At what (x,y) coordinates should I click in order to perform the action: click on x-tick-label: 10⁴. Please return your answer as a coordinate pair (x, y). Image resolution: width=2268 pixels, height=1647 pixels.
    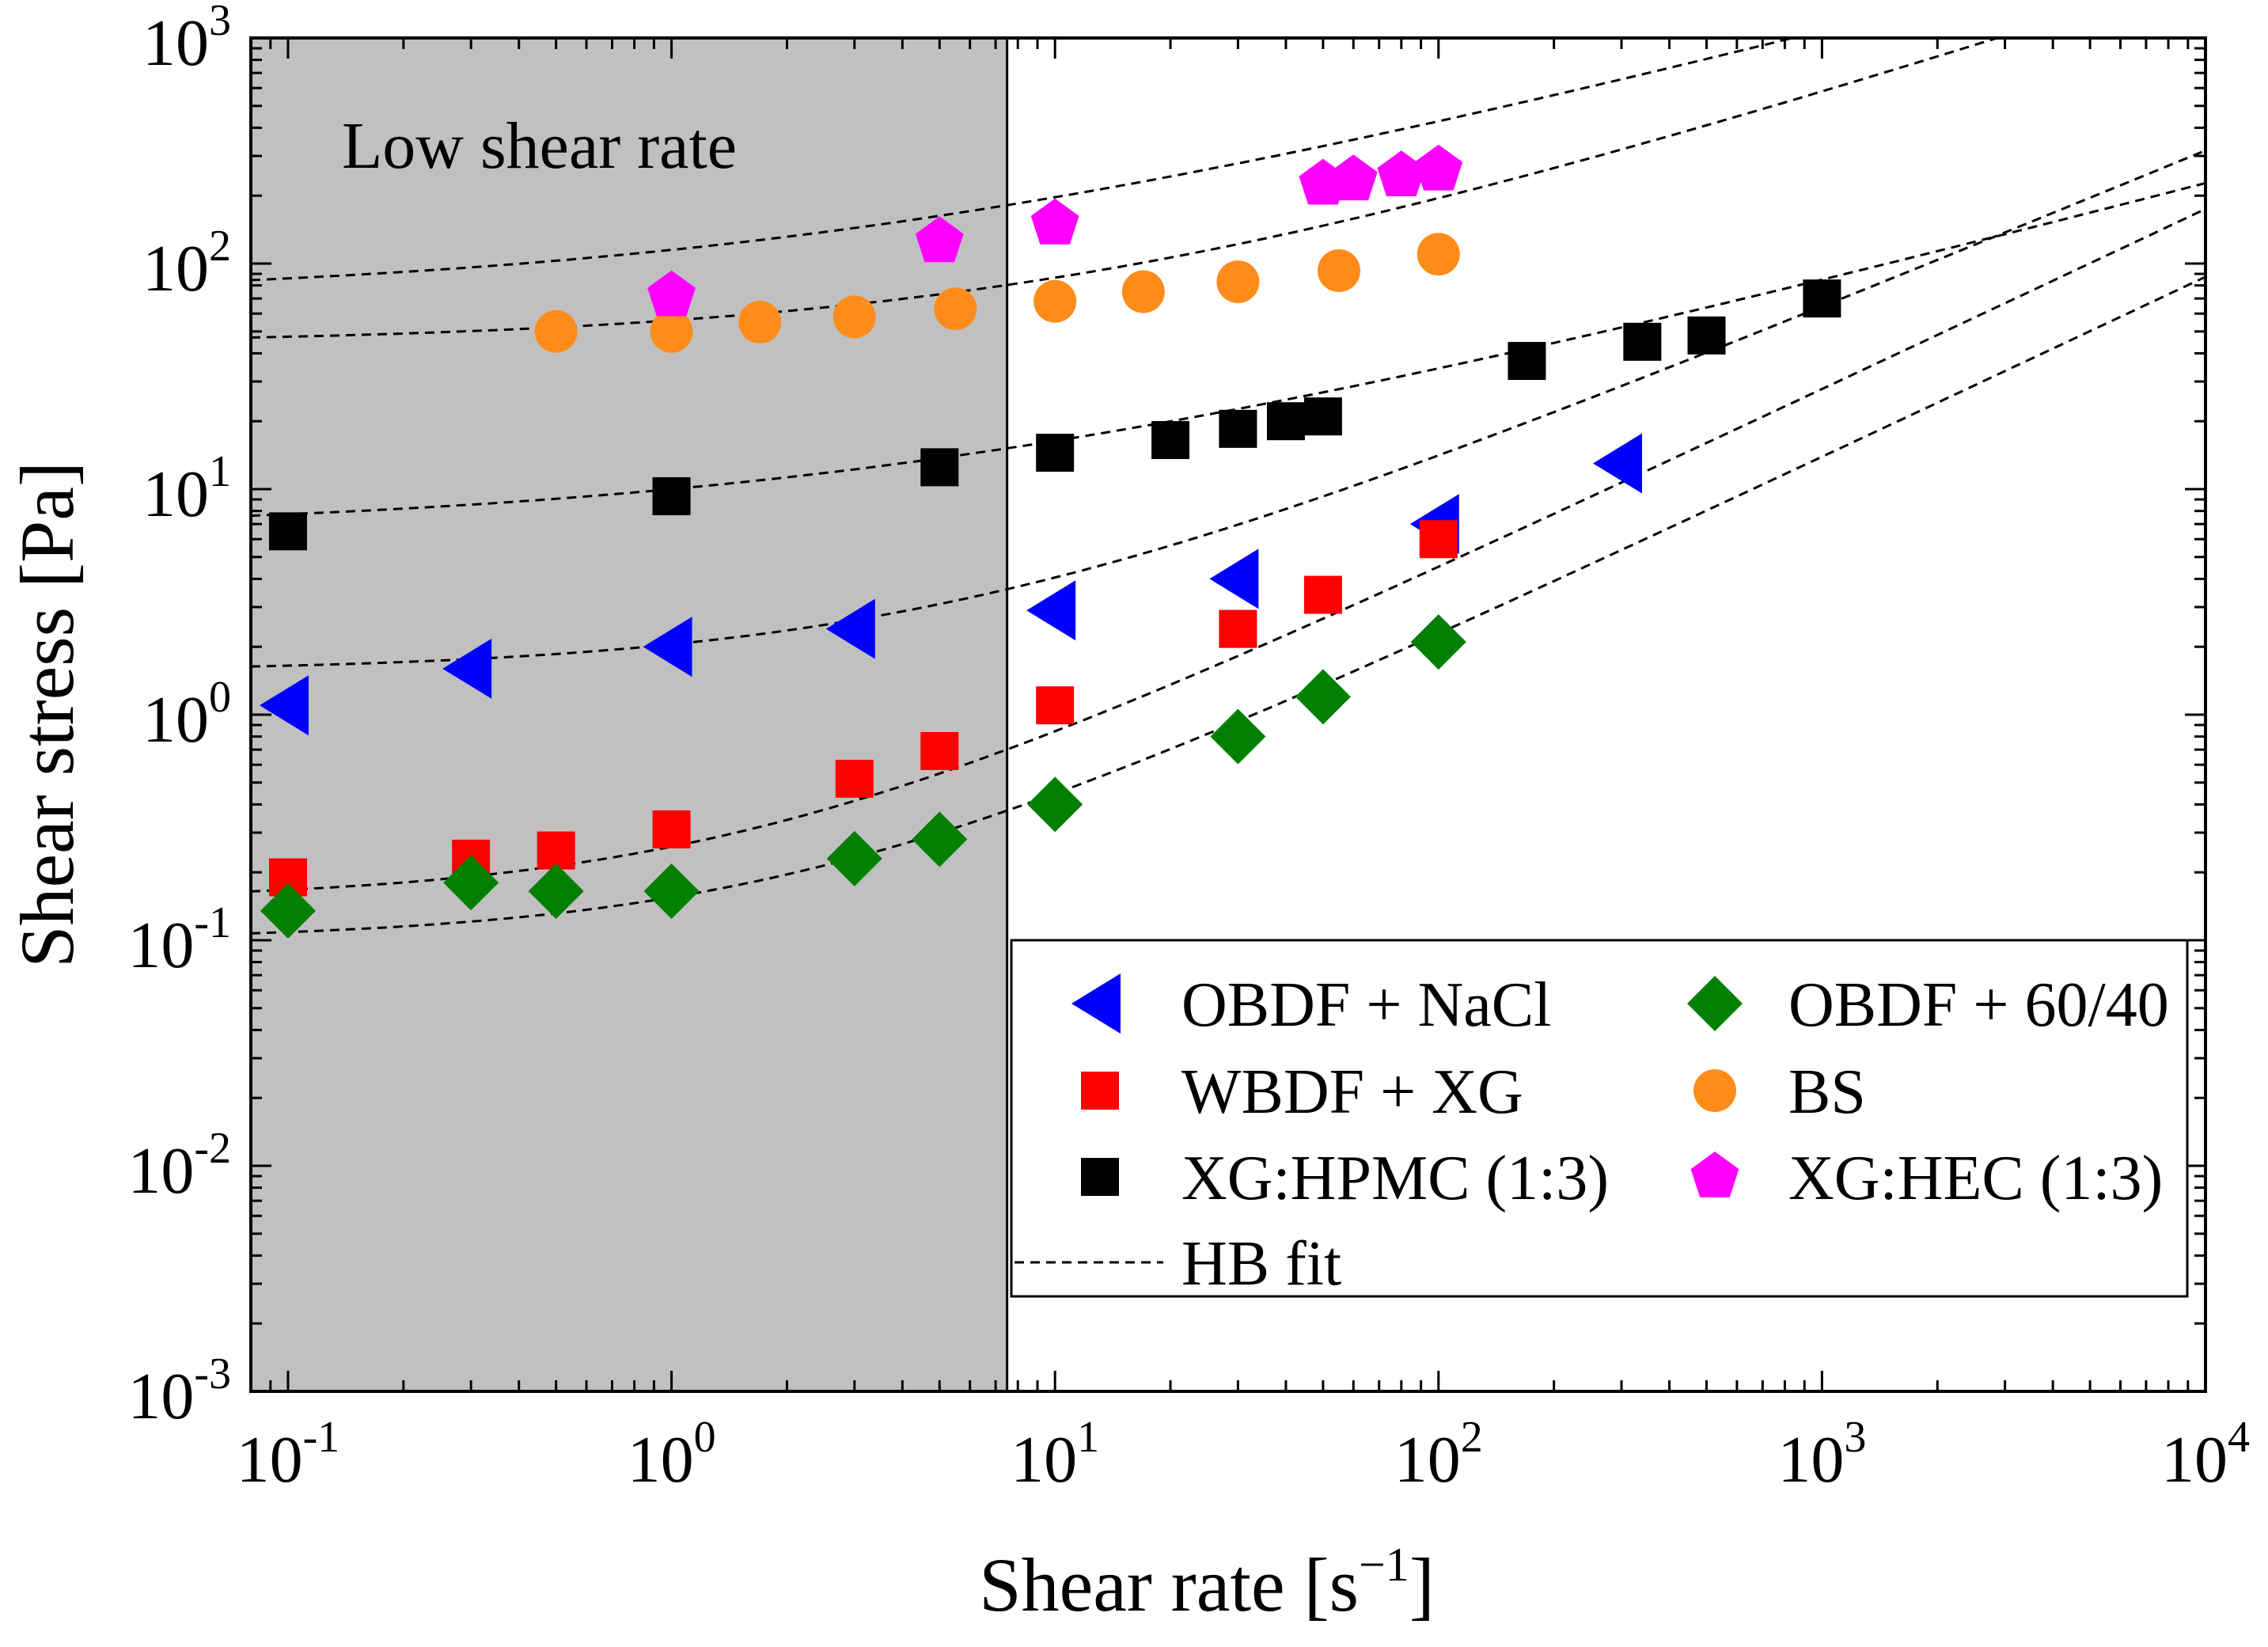
    Looking at the image, I should click on (2205, 1455).